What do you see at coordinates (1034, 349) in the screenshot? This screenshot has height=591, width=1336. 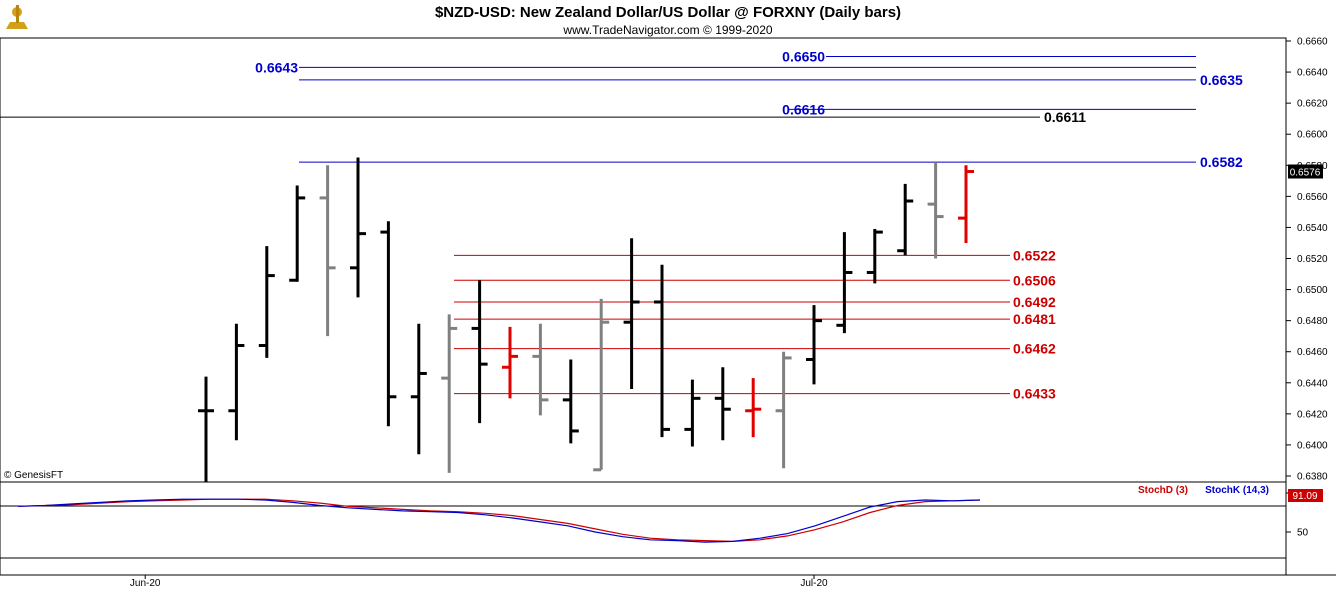 I see `support-label: 0.6462` at bounding box center [1034, 349].